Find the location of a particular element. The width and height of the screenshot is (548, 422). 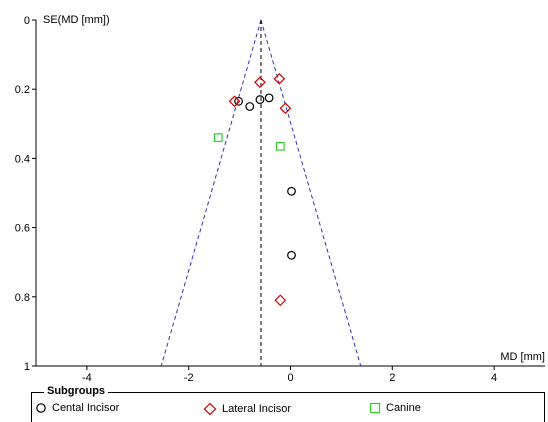

legend-title: Subgroups is located at coordinates (76, 391).